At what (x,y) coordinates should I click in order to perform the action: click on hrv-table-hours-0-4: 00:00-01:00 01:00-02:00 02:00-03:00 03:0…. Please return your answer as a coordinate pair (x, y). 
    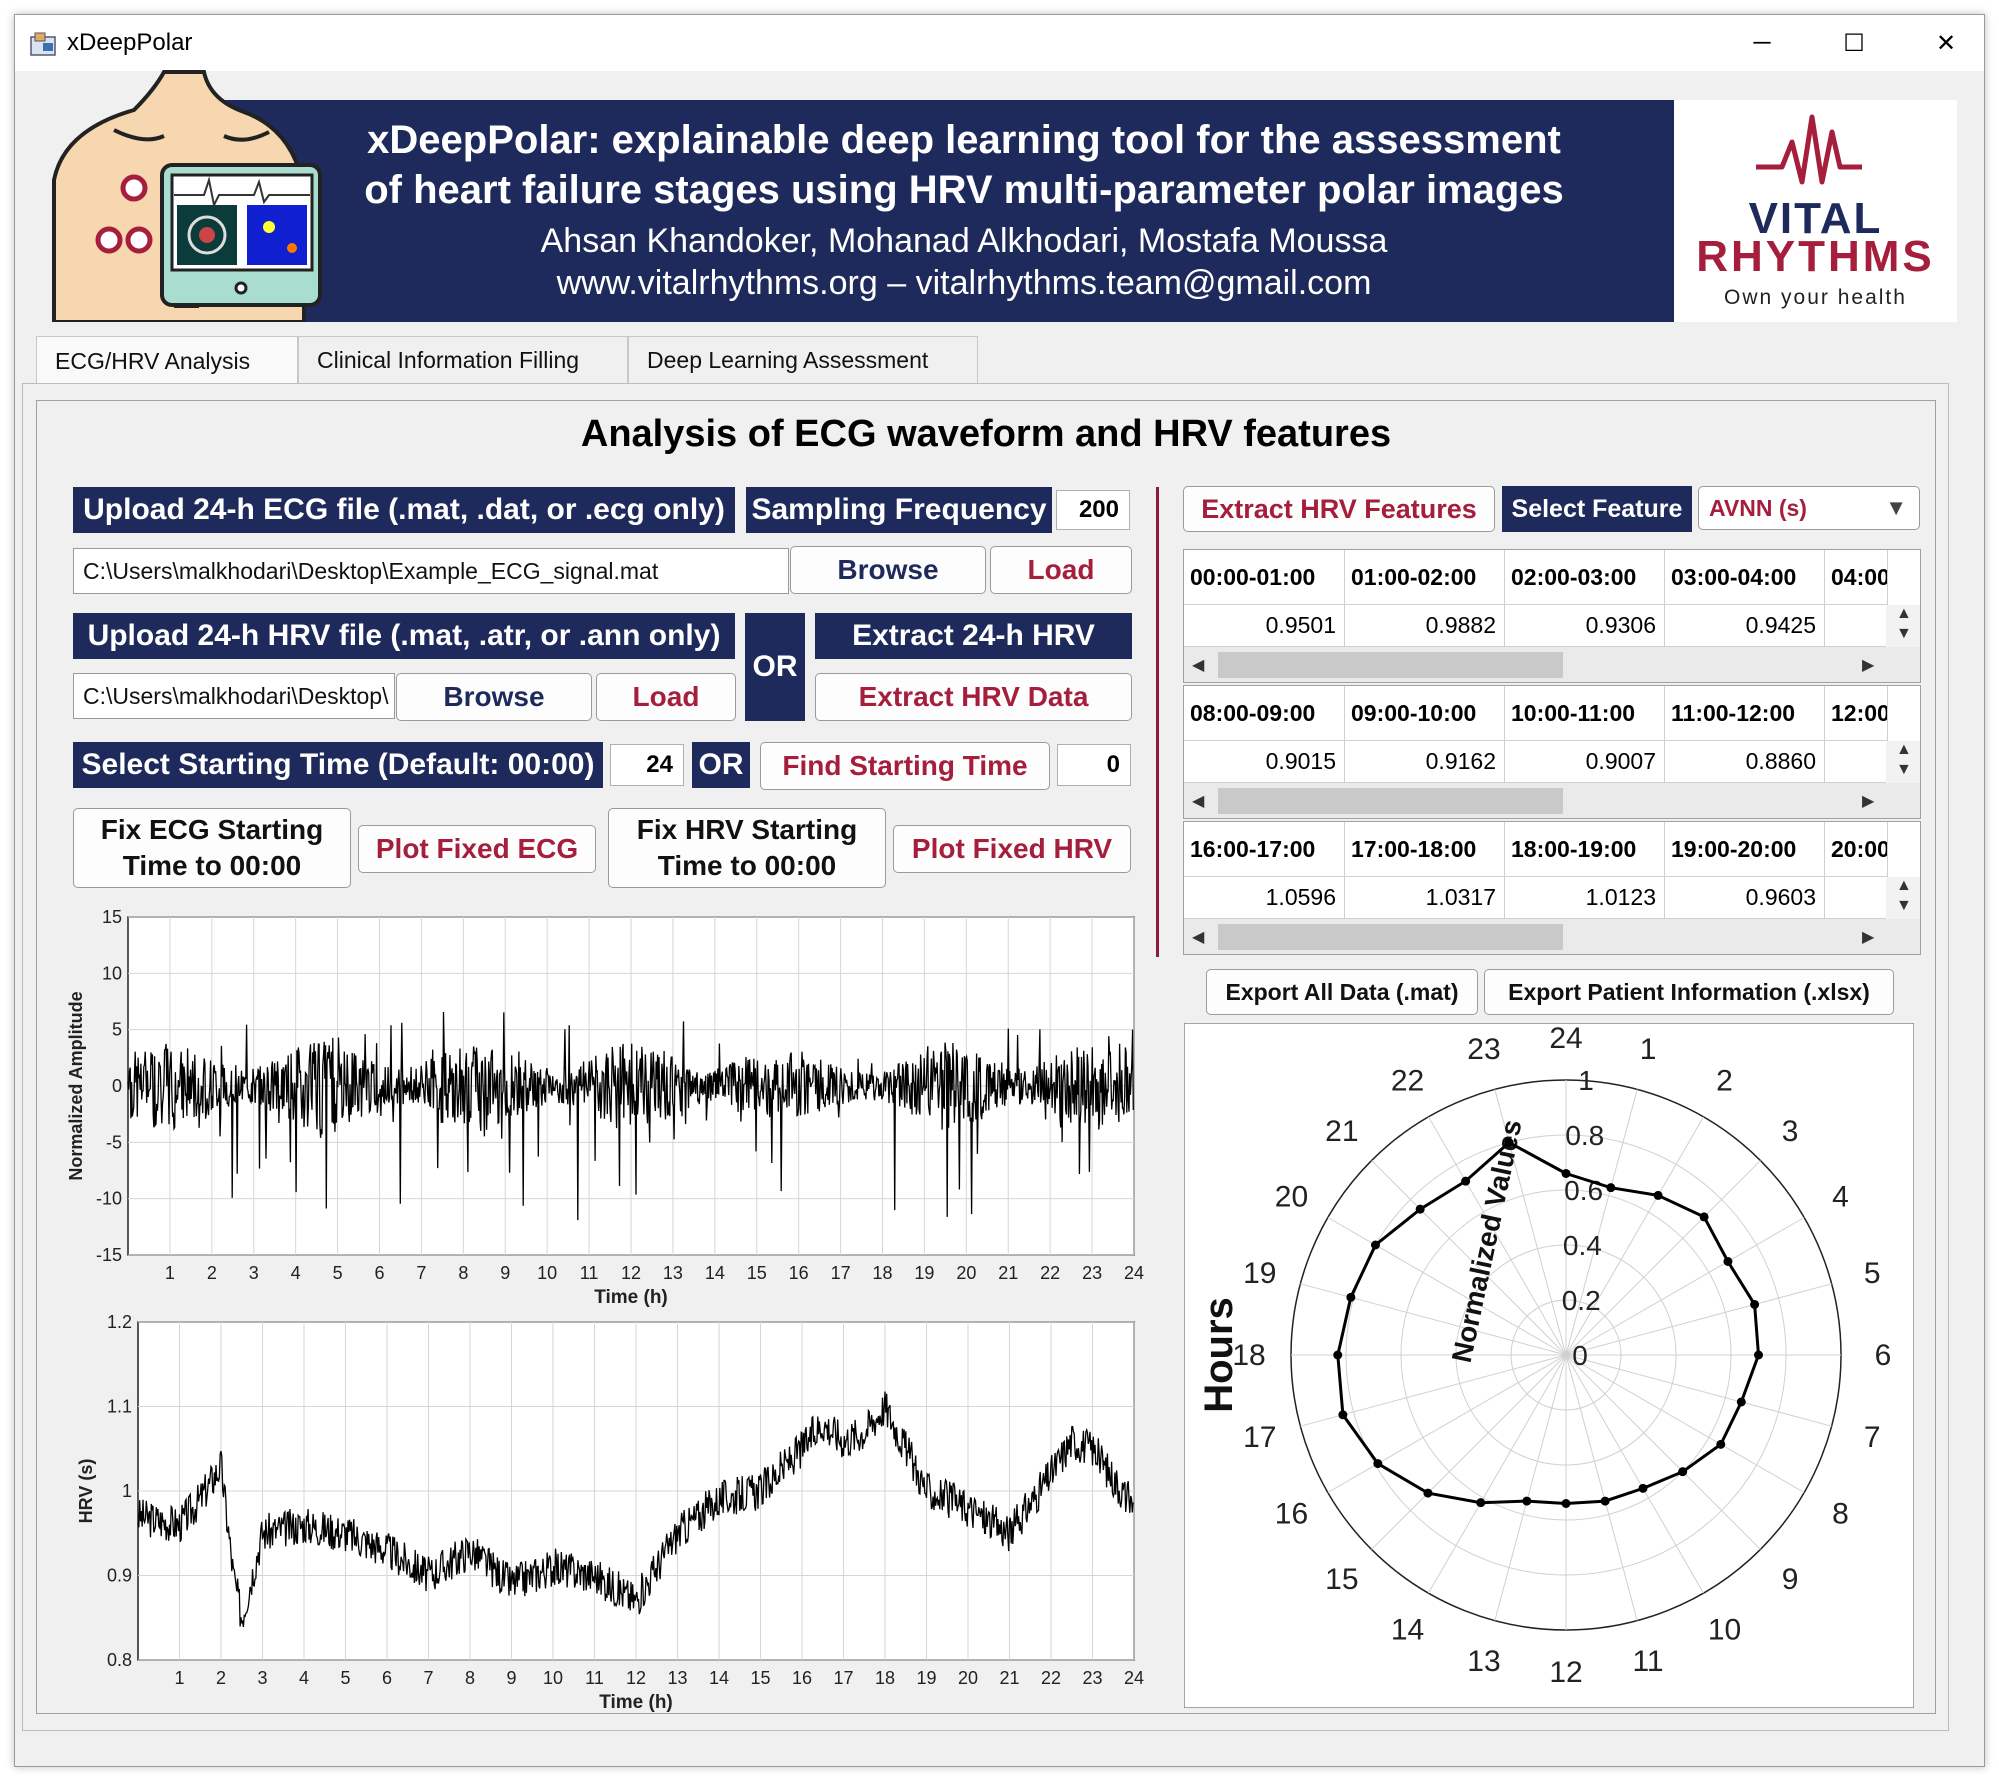
    Looking at the image, I should click on (1552, 616).